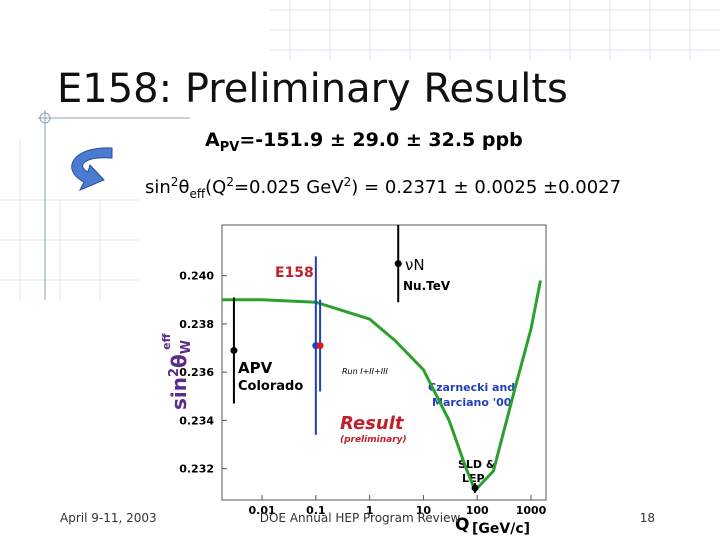 The width and height of the screenshot is (720, 540). Describe the element at coordinates (380, 140) in the screenshot. I see `apv-rest: =-151.9 ± 29.0 ± 32.5 ppb` at that location.